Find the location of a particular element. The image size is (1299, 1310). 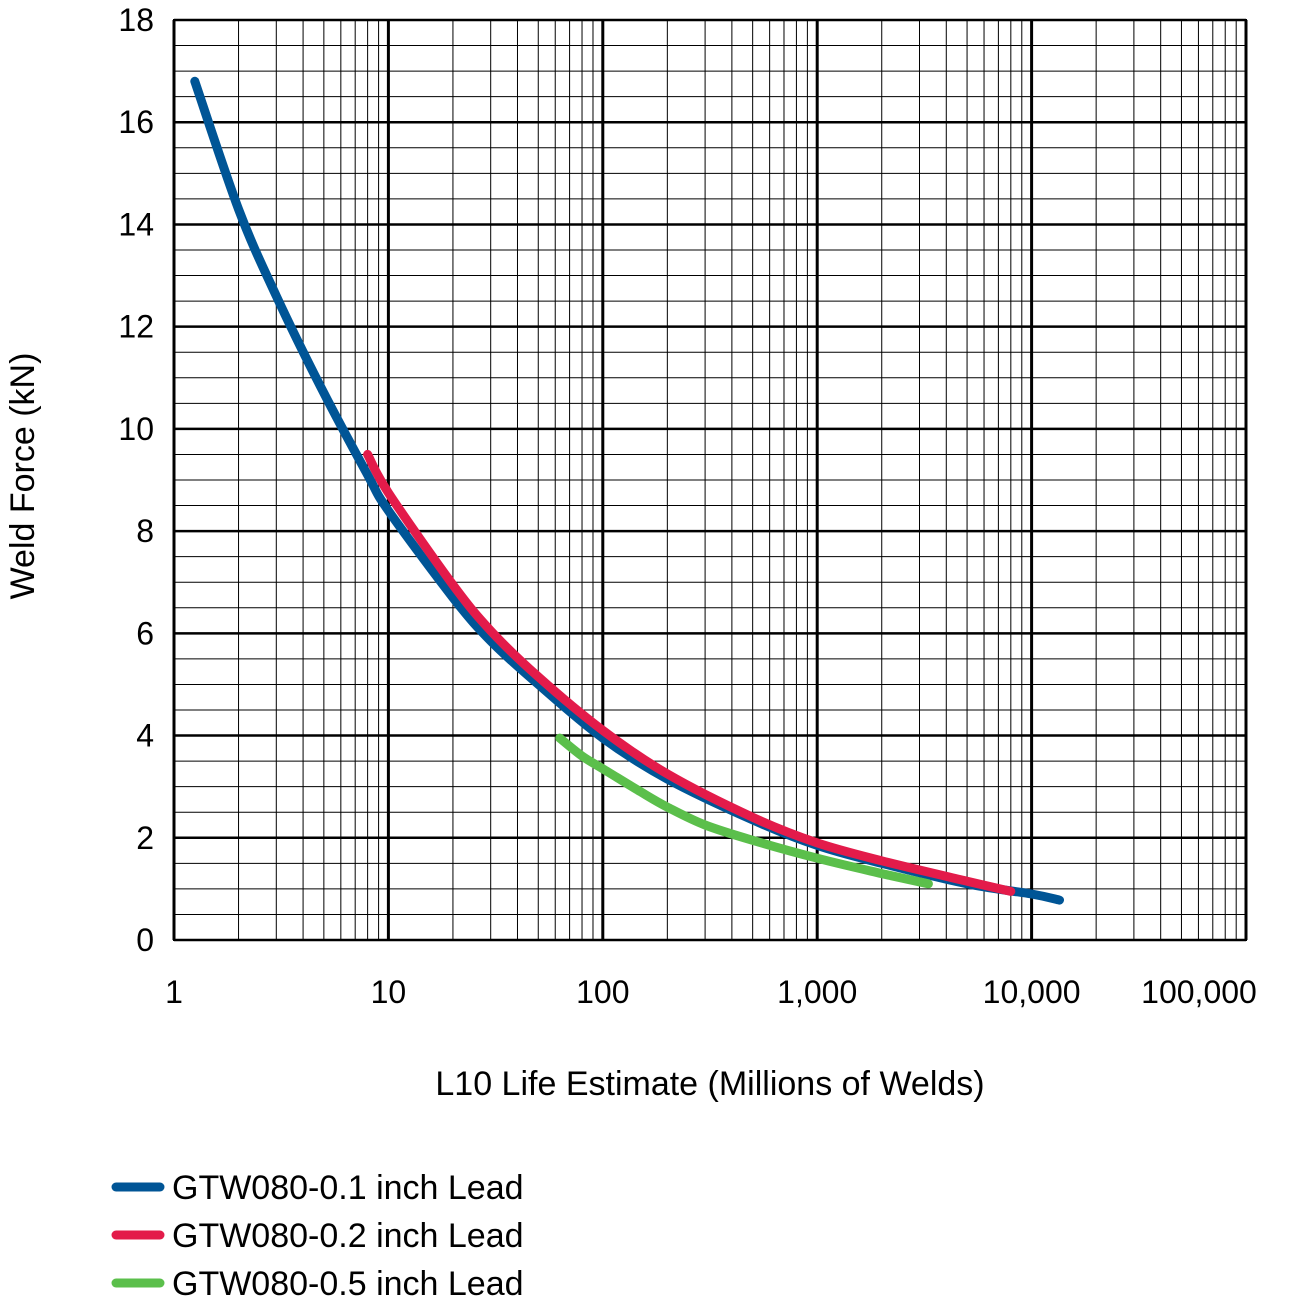

y-tick-label: 8 is located at coordinates (145, 531).